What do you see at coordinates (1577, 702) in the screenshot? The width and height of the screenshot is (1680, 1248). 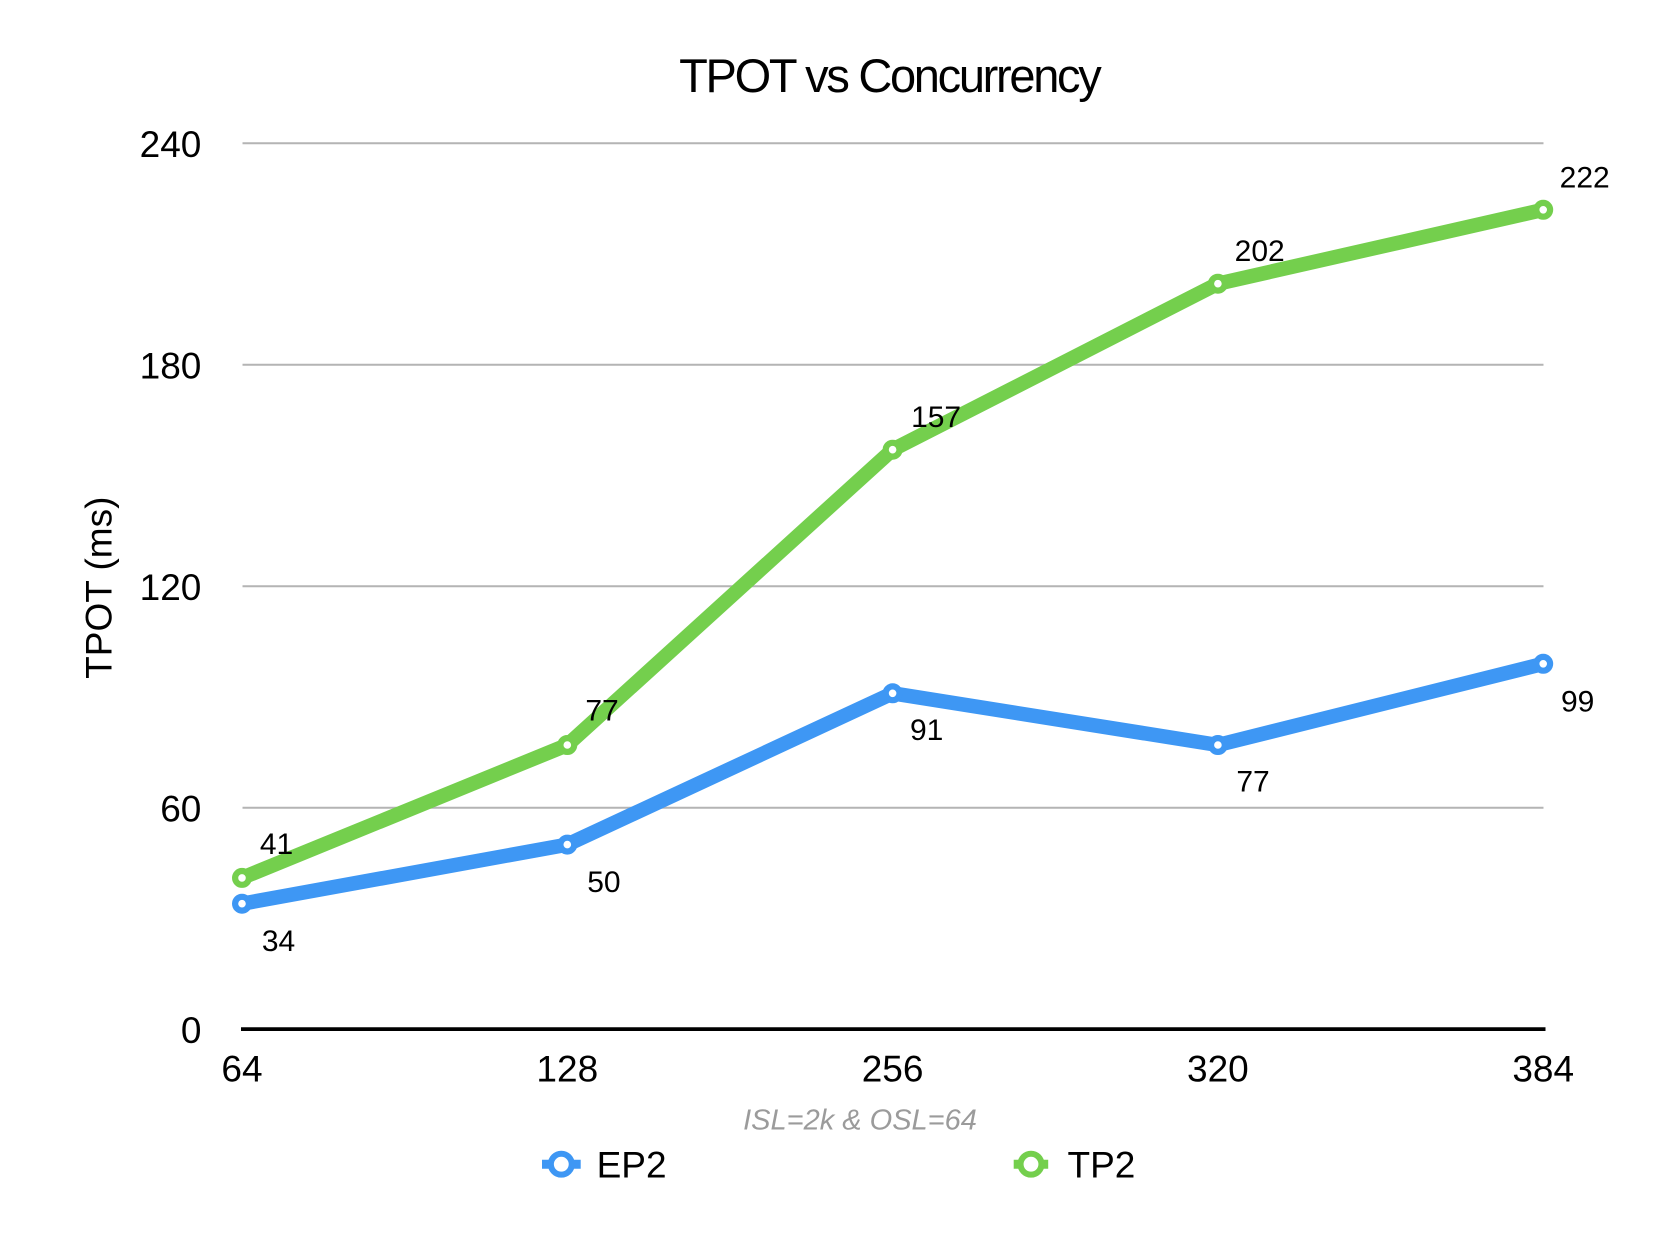 I see `svg-text: 99` at bounding box center [1577, 702].